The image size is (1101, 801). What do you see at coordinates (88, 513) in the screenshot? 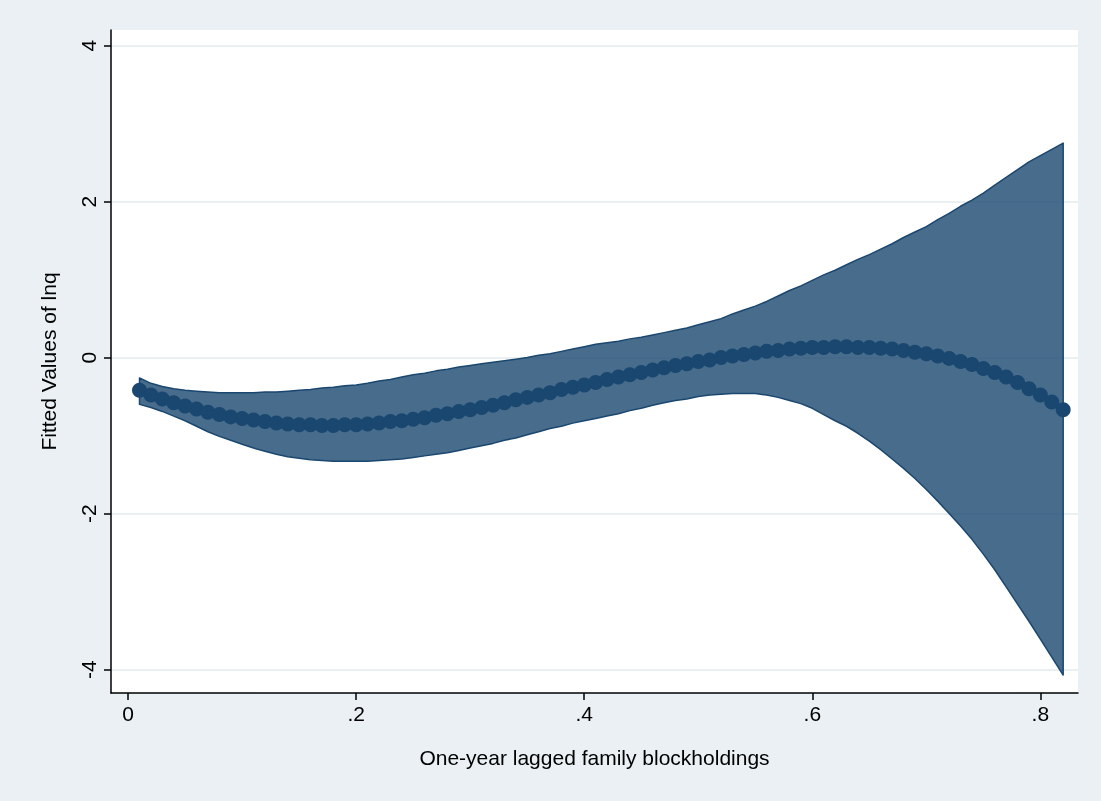
I see `y-tick-label: -2` at bounding box center [88, 513].